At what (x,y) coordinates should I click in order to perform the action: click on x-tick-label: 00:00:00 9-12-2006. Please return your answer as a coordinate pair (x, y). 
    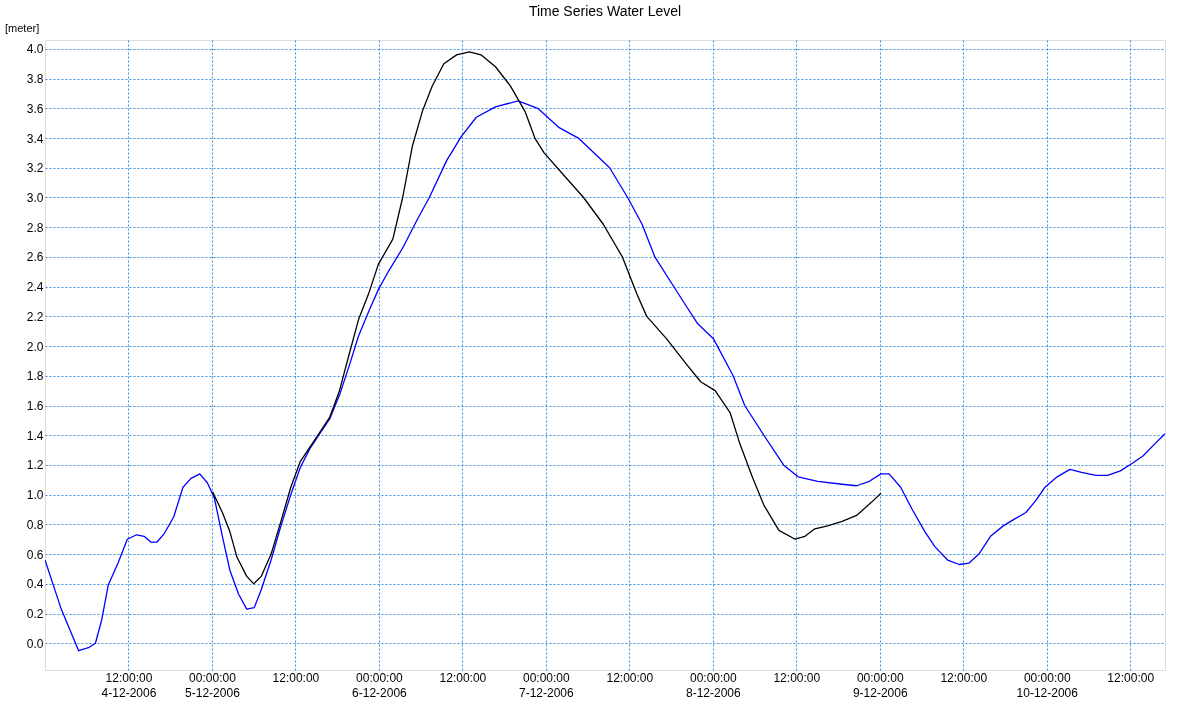
    Looking at the image, I should click on (880, 685).